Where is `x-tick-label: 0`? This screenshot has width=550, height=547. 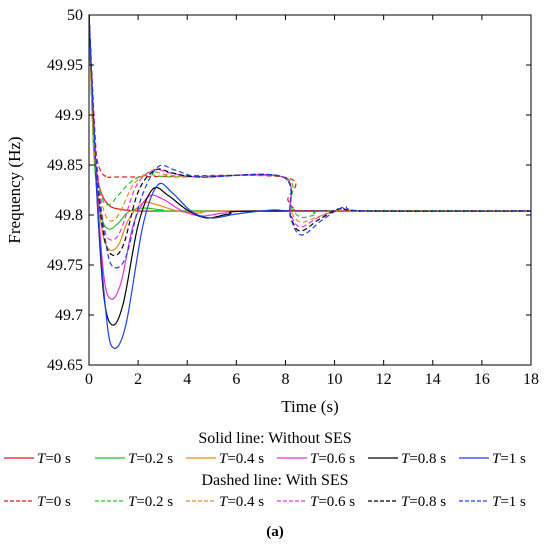 x-tick-label: 0 is located at coordinates (89, 379).